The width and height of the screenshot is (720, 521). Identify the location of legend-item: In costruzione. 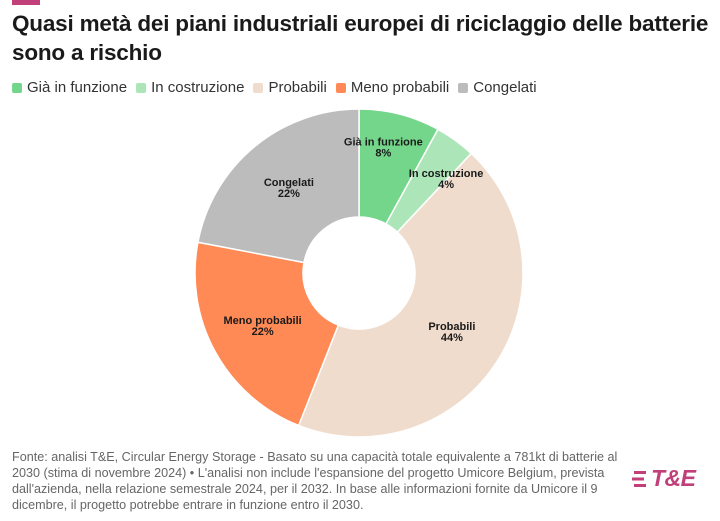
(190, 87).